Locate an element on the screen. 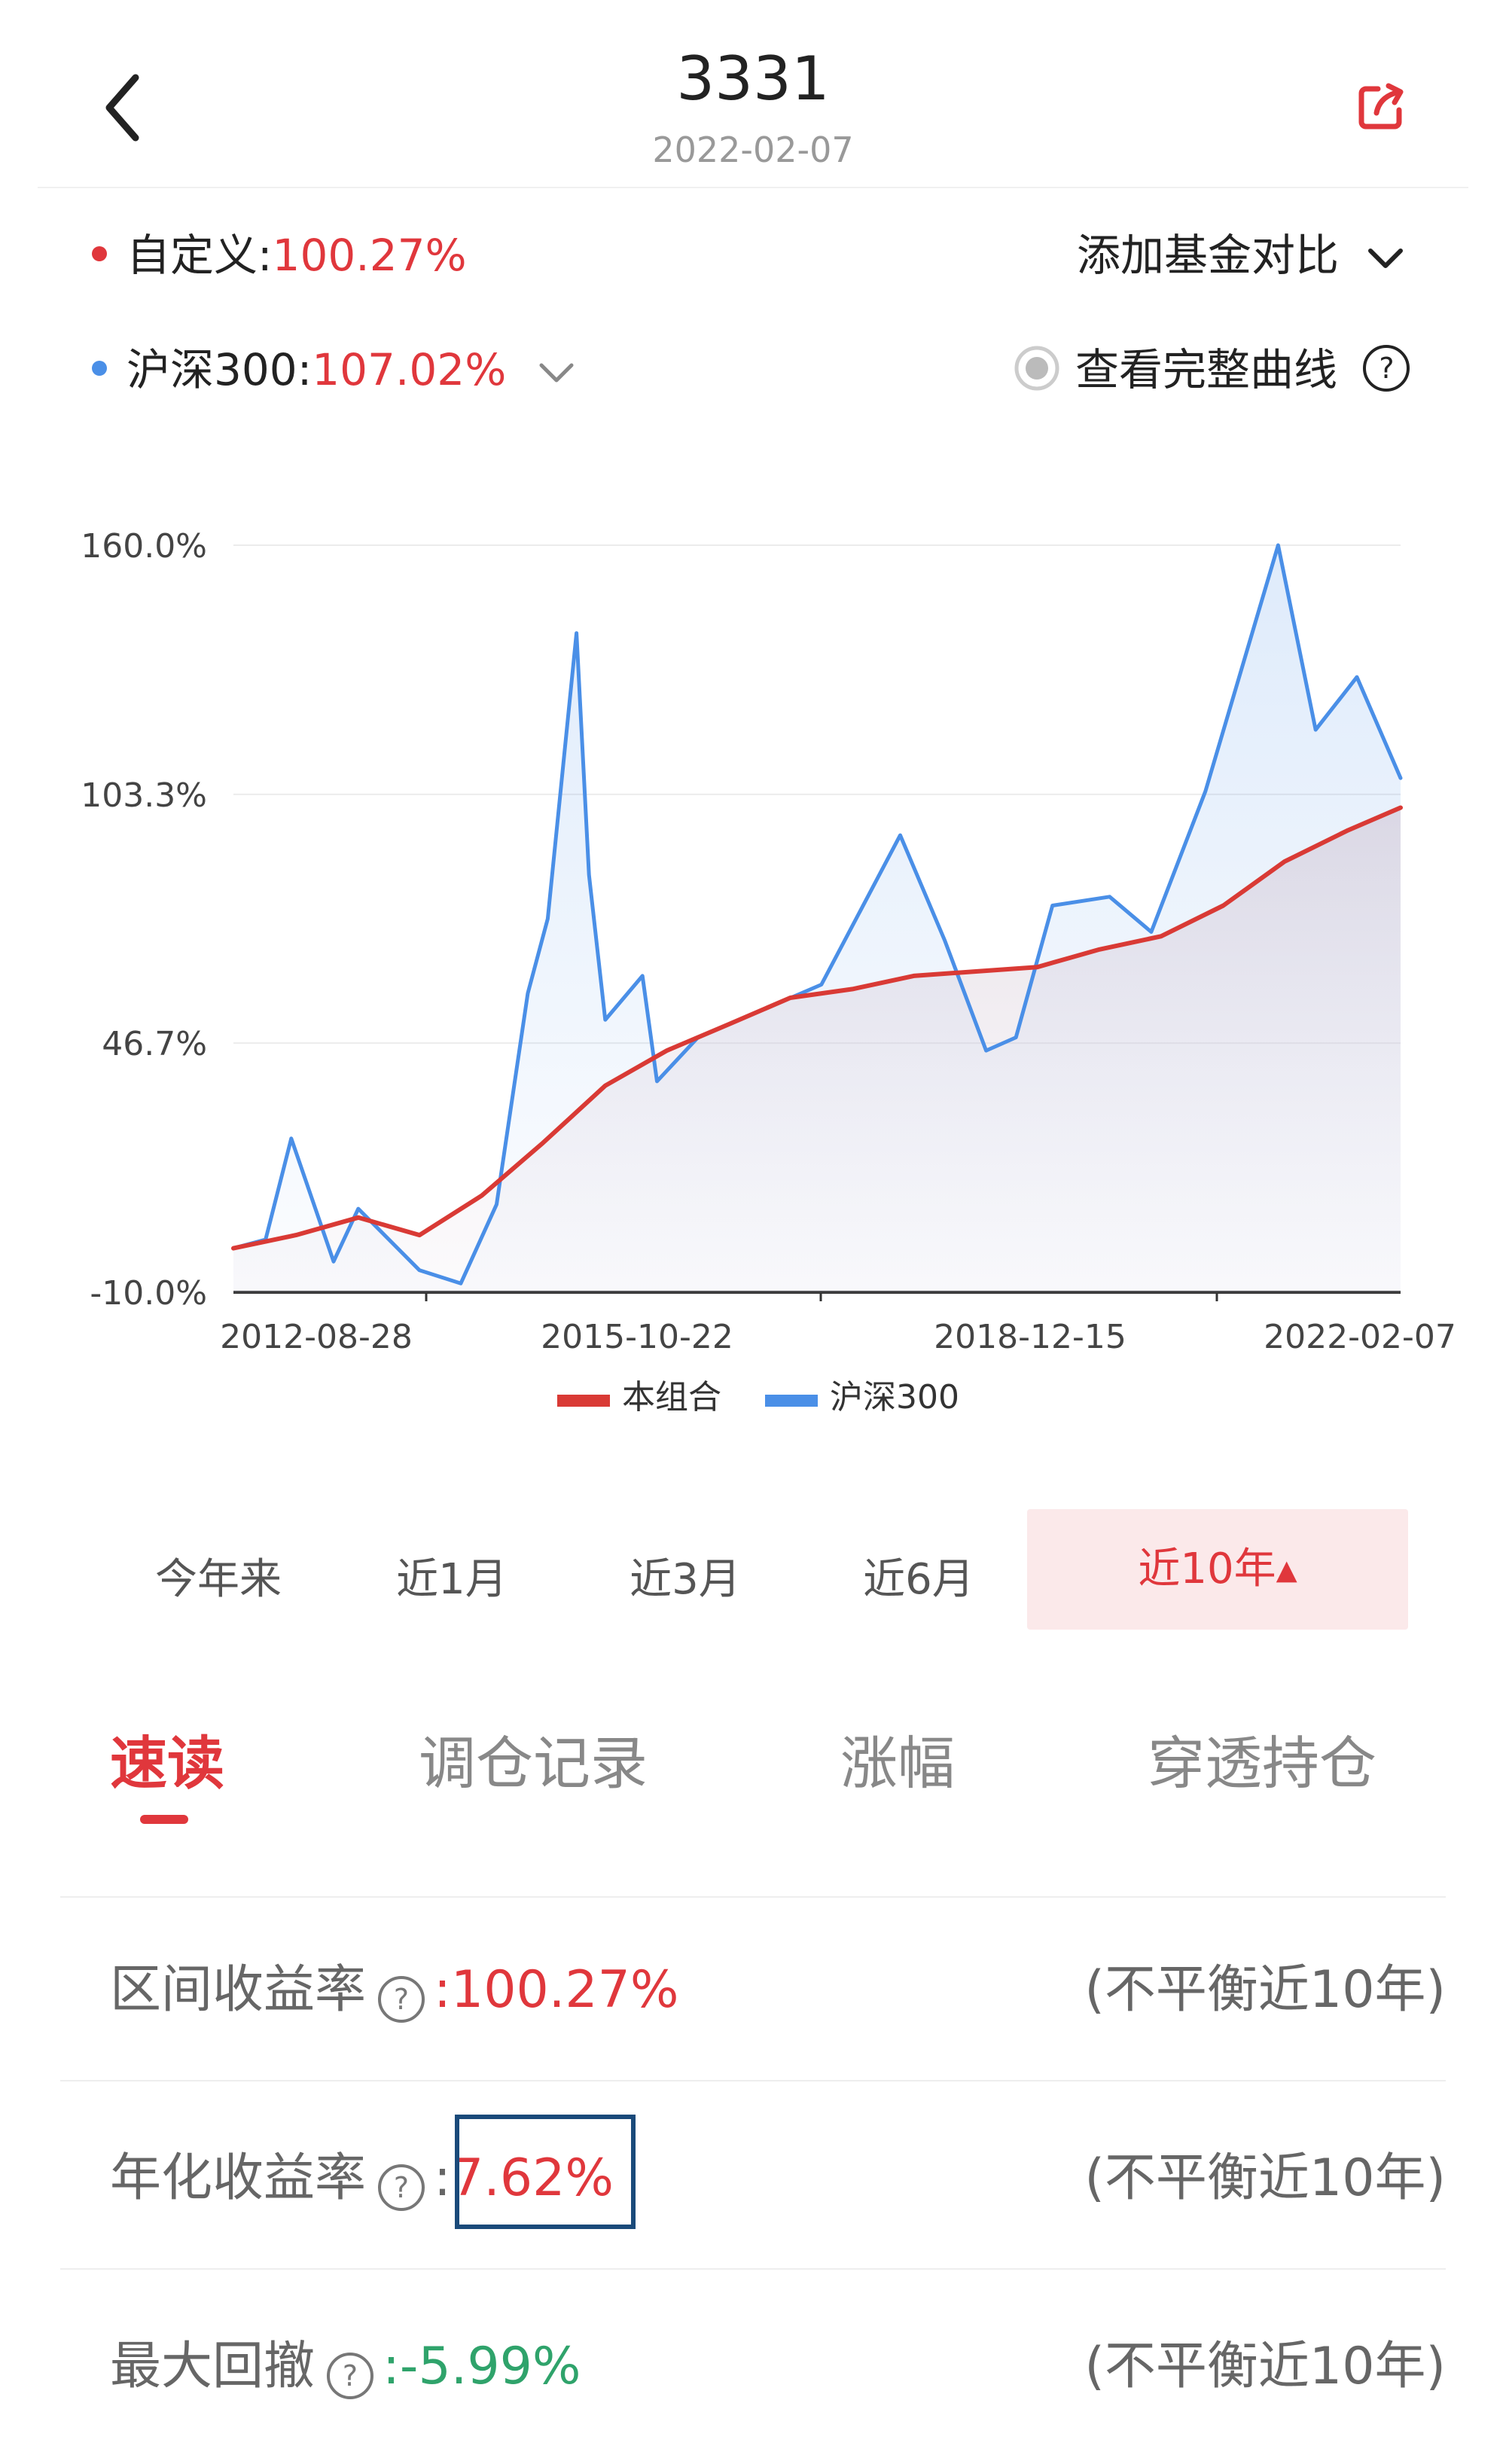 The image size is (1506, 2464). tab-quick-read: 速读 is located at coordinates (167, 1758).